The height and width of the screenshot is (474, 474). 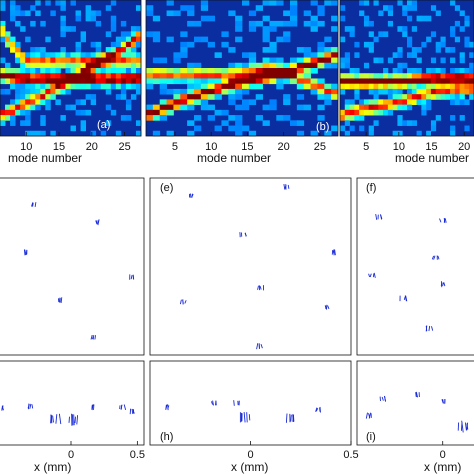 I want to click on scatter-panel-i-frame, so click(x=415, y=403).